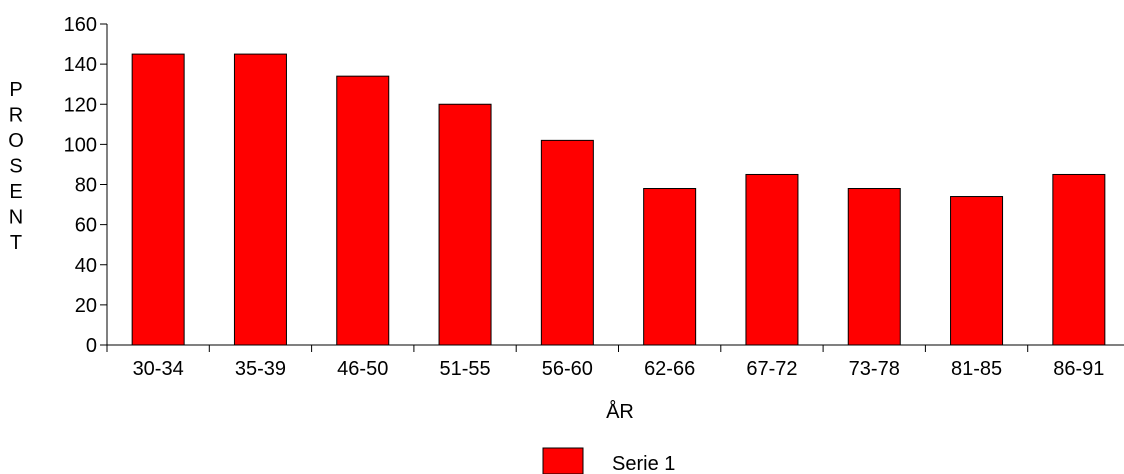 The width and height of the screenshot is (1124, 474). I want to click on y-tick-label: 80, so click(86, 186).